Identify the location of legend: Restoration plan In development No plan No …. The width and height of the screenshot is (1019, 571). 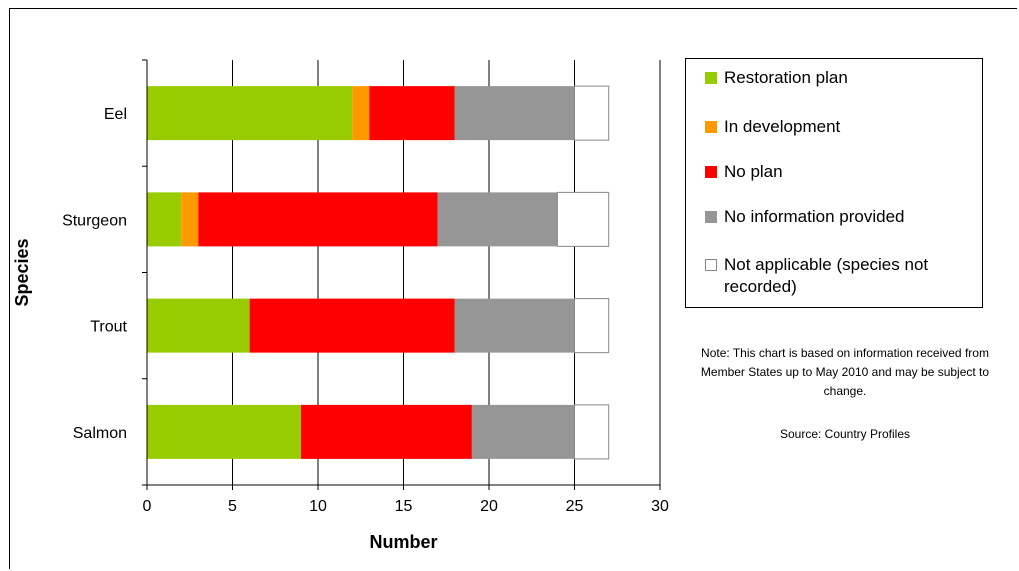
(834, 183).